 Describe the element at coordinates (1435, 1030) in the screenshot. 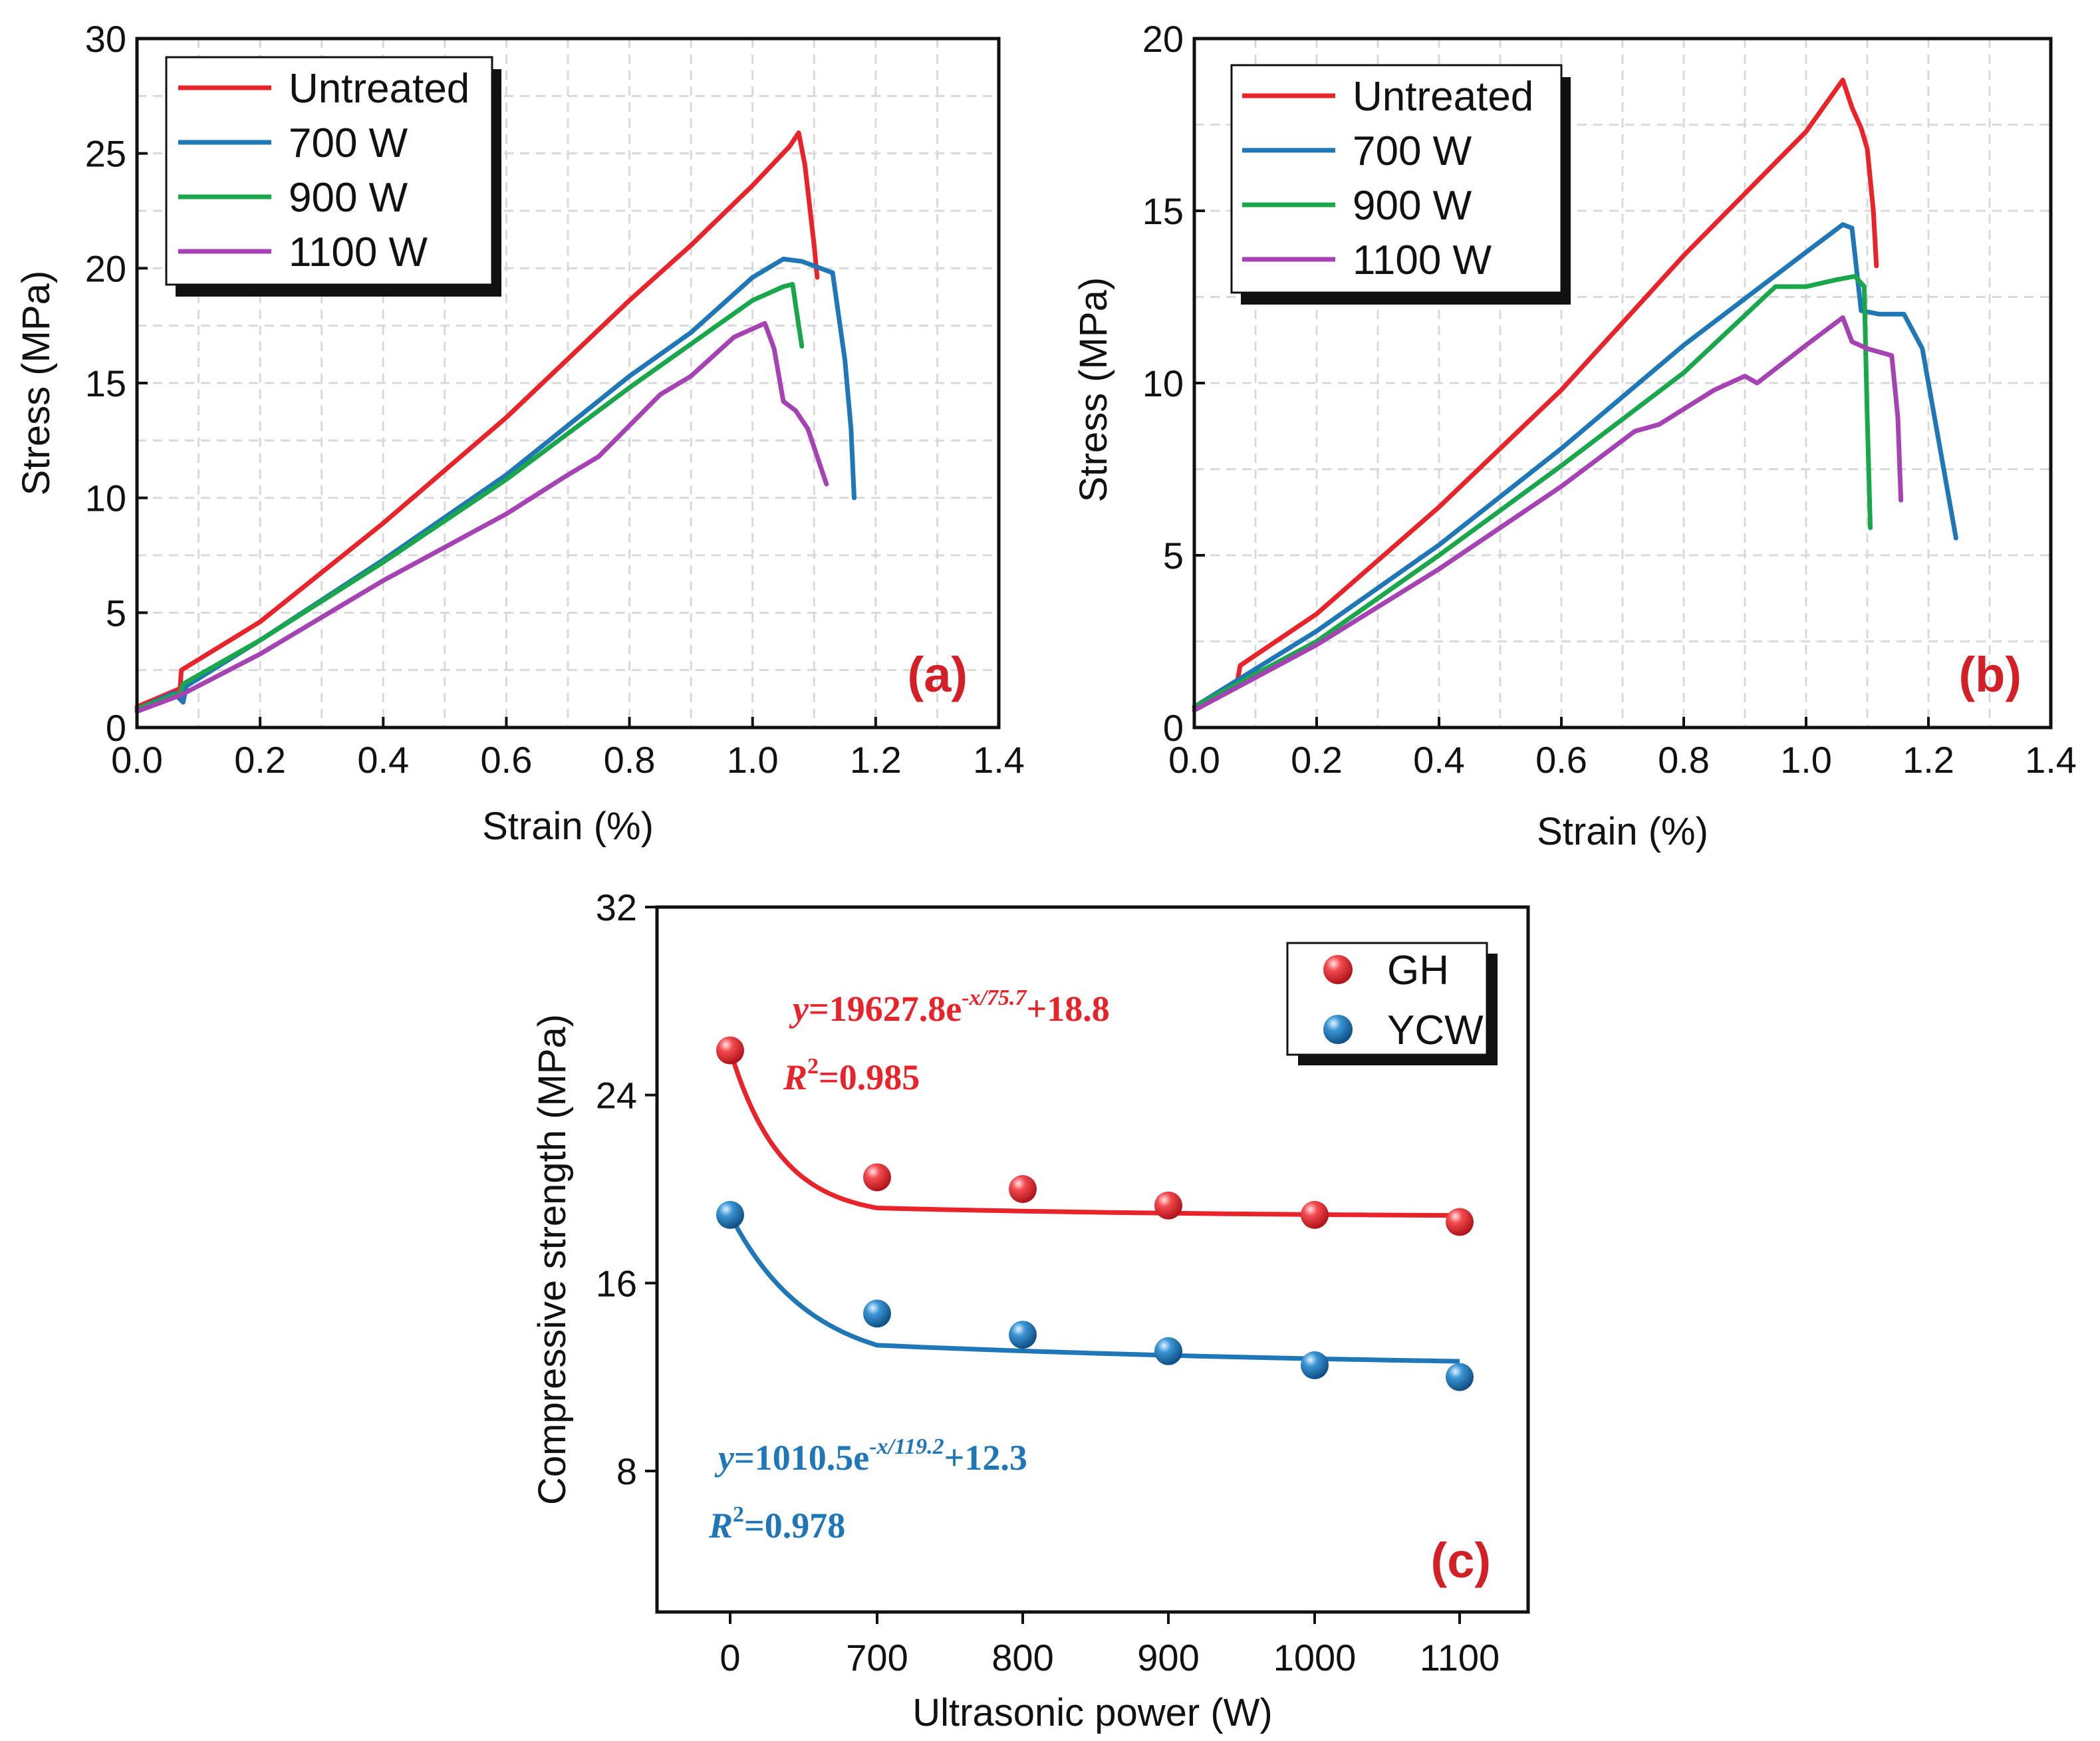

I see `legend-label-ycw: YCW` at that location.